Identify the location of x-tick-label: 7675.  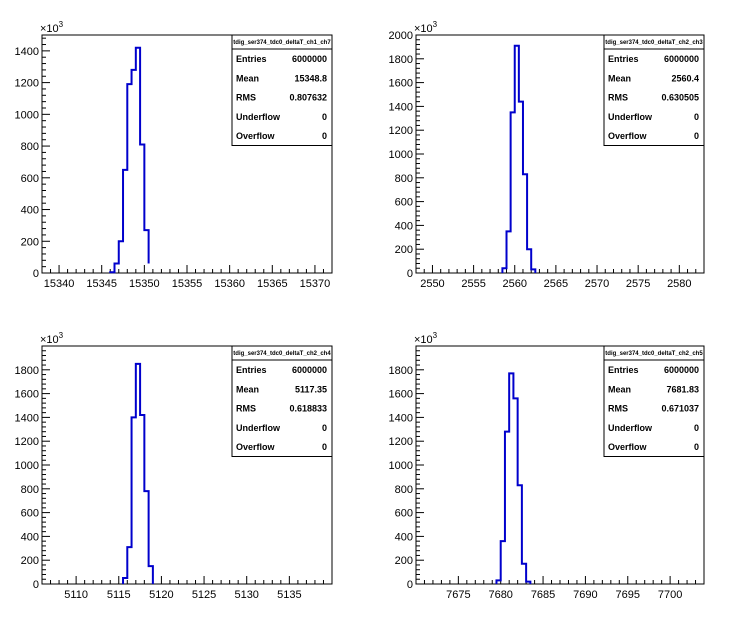
(458, 595).